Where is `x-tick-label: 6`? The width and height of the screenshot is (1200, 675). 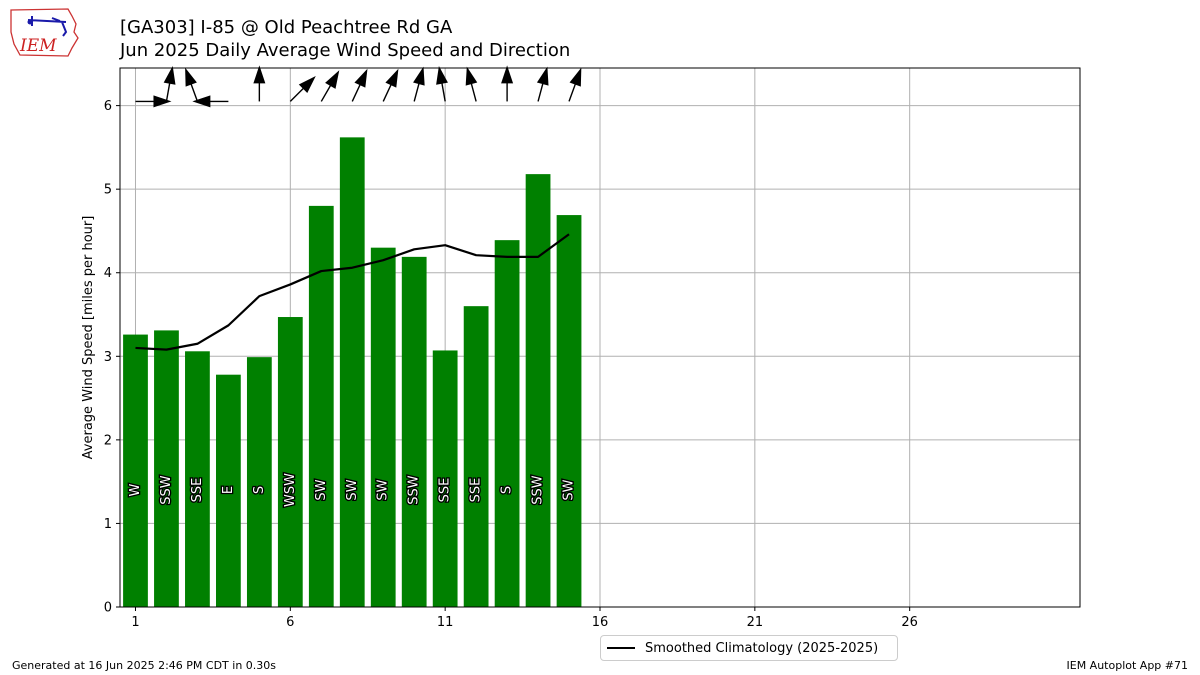 x-tick-label: 6 is located at coordinates (290, 622).